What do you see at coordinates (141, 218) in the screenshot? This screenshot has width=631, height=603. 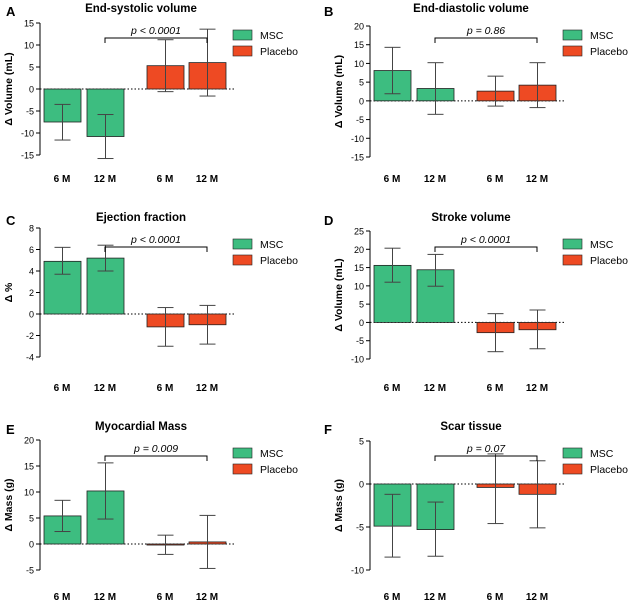 I see `chart-title: Ejection fraction` at bounding box center [141, 218].